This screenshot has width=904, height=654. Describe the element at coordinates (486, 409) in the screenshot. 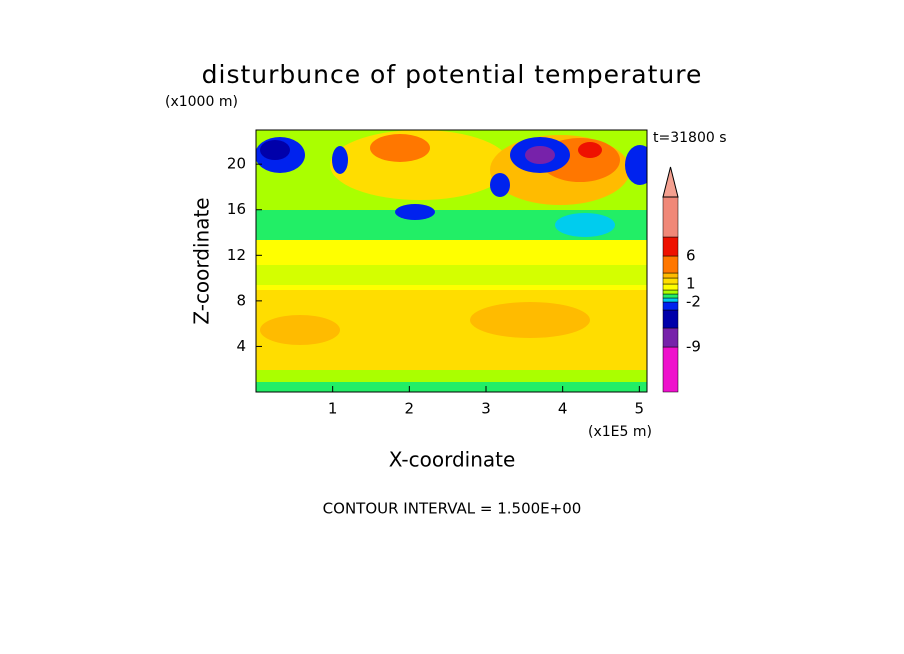

I see `x-tick-label: 3` at that location.